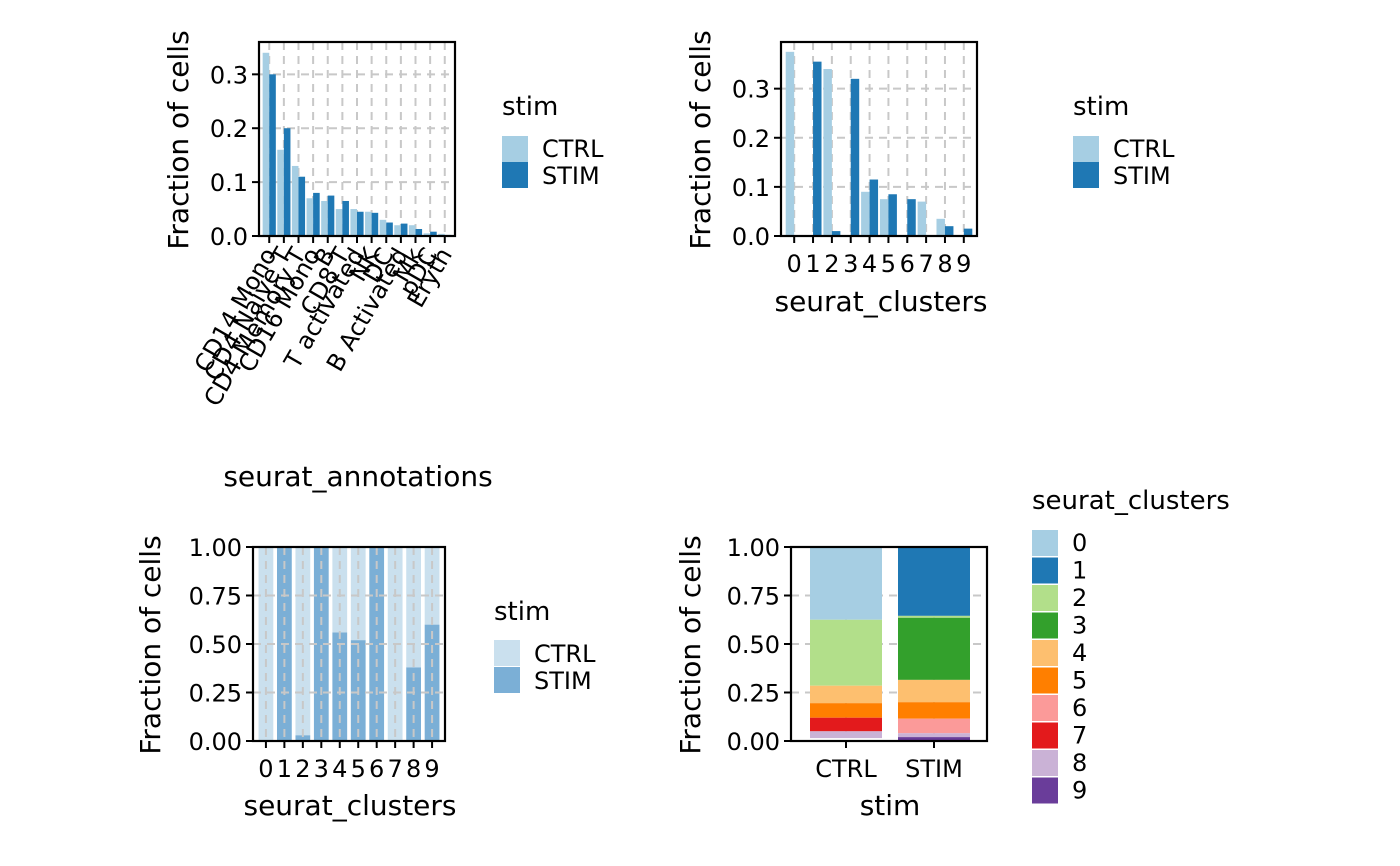 This screenshot has height=866, width=1400. I want to click on p2-grid, so click(879, 139).